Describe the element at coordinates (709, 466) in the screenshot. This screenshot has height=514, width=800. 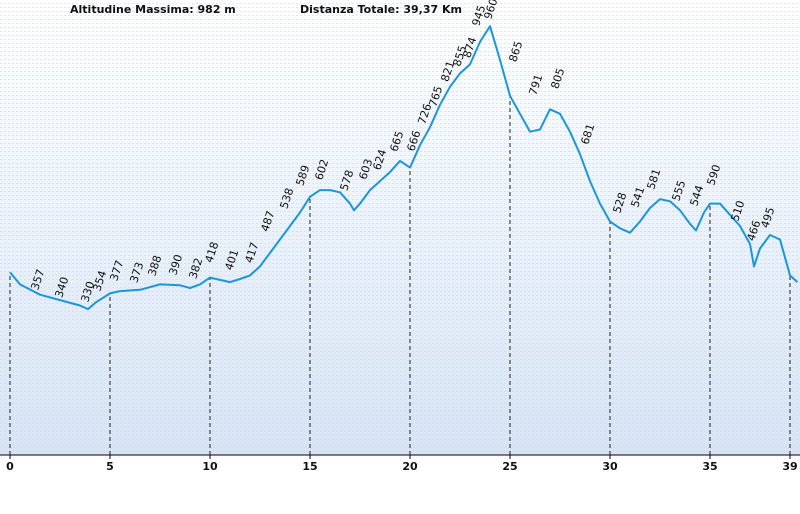
I see `x-tick-label: 35` at that location.